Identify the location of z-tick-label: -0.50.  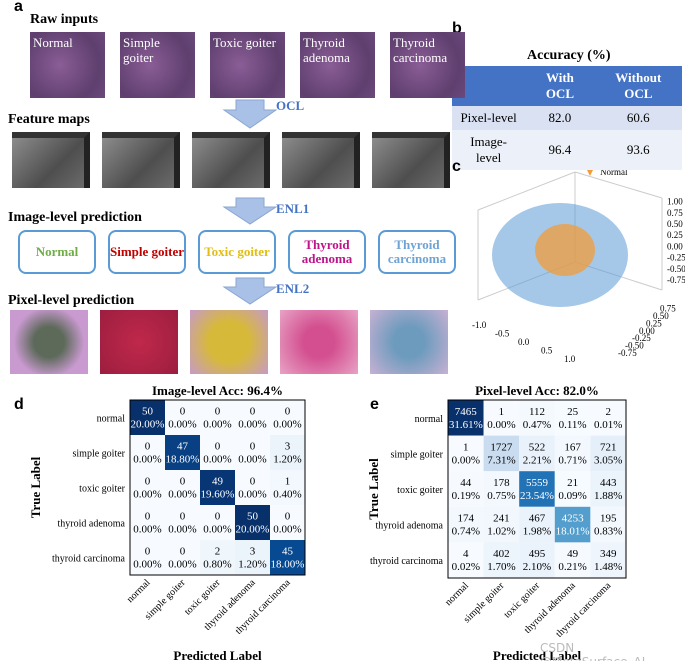
(676, 269).